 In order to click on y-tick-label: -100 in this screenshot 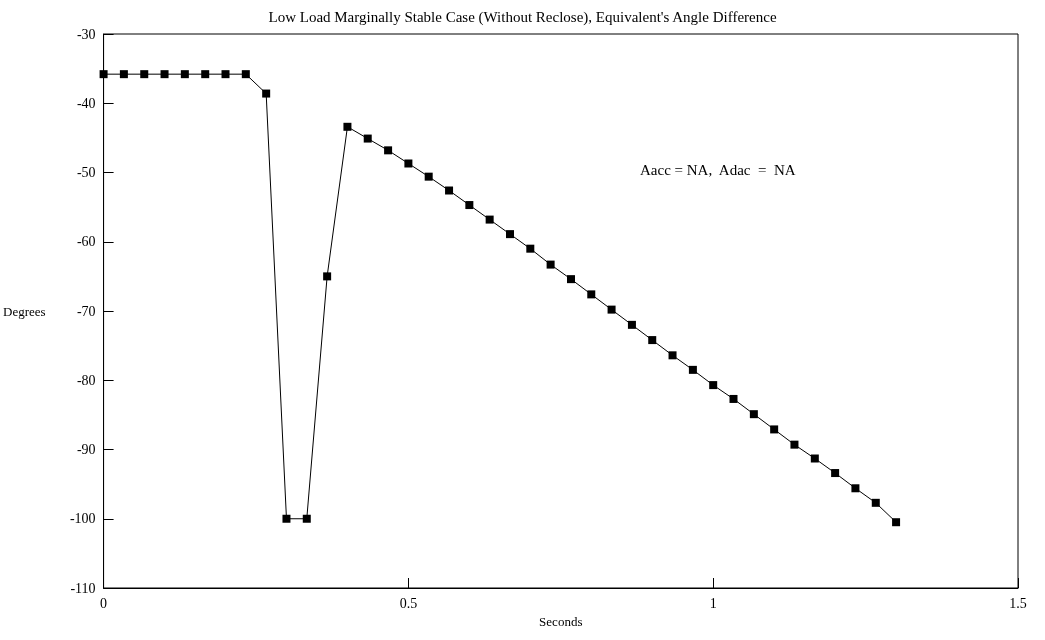, I will do `click(82, 519)`.